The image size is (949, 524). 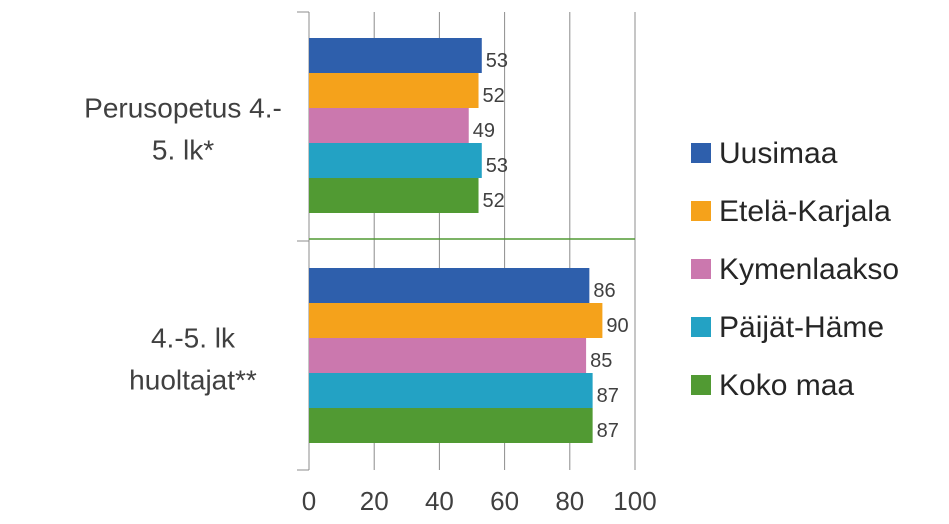 What do you see at coordinates (809, 269) in the screenshot?
I see `legend-label-2: Kymenlaakso` at bounding box center [809, 269].